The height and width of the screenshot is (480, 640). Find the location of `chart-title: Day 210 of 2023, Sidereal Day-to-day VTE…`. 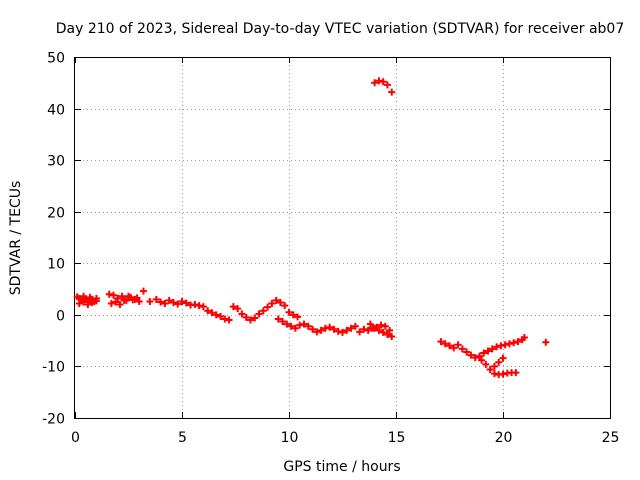

chart-title: Day 210 of 2023, Sidereal Day-to-day VTE… is located at coordinates (340, 29).